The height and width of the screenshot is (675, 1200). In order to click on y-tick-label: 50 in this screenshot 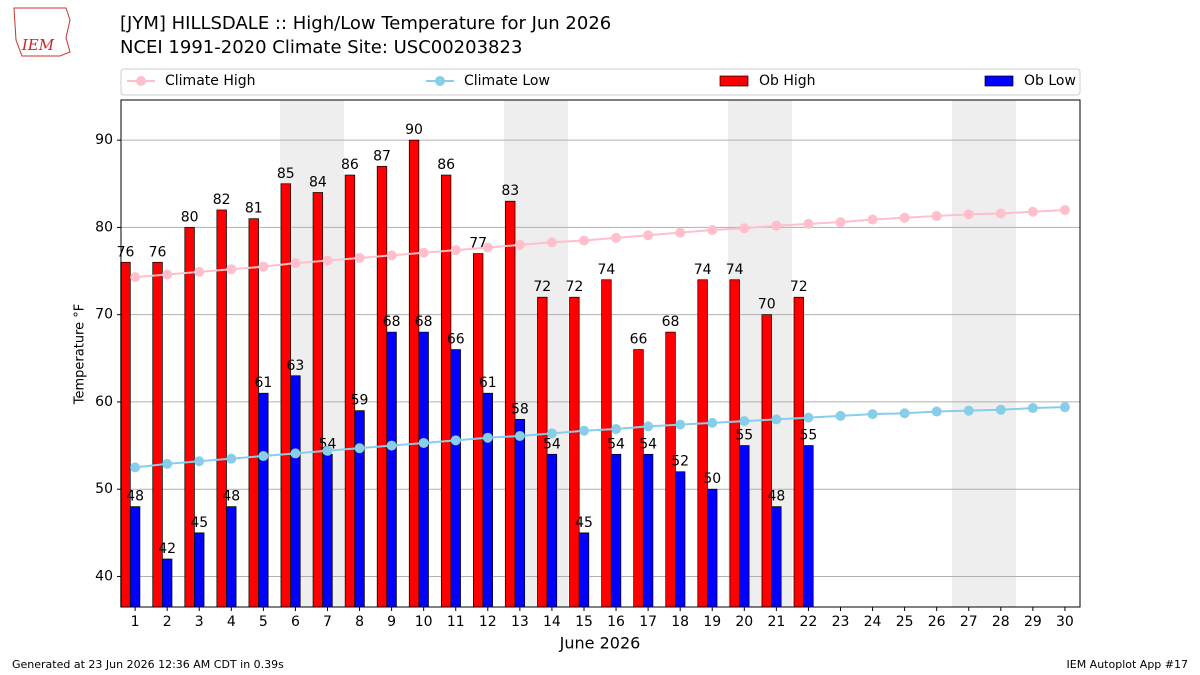, I will do `click(104, 489)`.